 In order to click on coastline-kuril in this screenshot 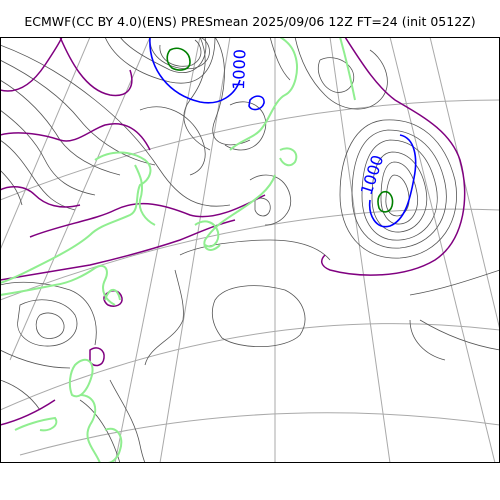, I will do `click(288, 157)`.